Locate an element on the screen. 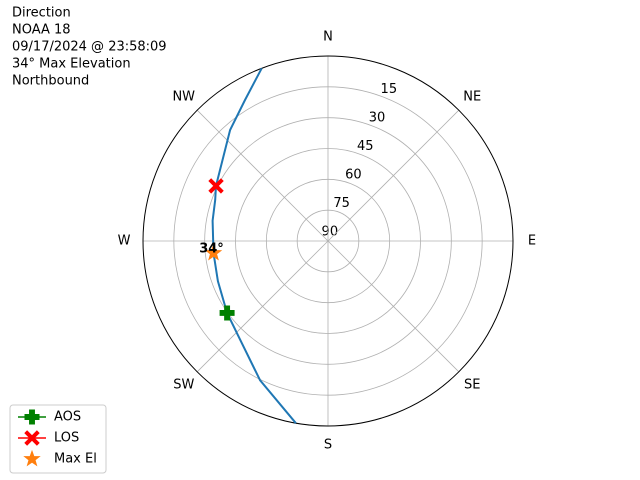  track-line is located at coordinates (254, 245).